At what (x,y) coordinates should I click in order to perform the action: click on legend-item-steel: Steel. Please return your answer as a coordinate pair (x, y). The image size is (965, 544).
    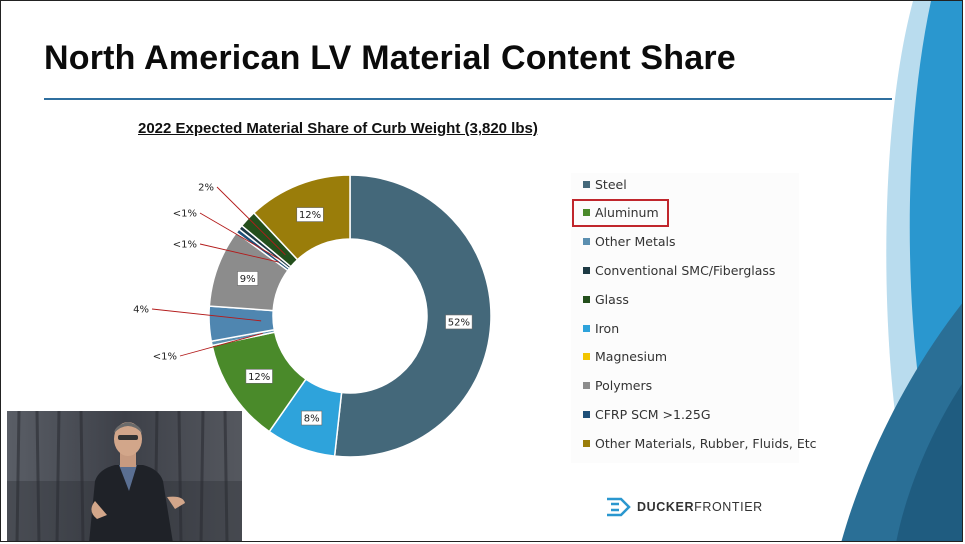
    Looking at the image, I should click on (605, 184).